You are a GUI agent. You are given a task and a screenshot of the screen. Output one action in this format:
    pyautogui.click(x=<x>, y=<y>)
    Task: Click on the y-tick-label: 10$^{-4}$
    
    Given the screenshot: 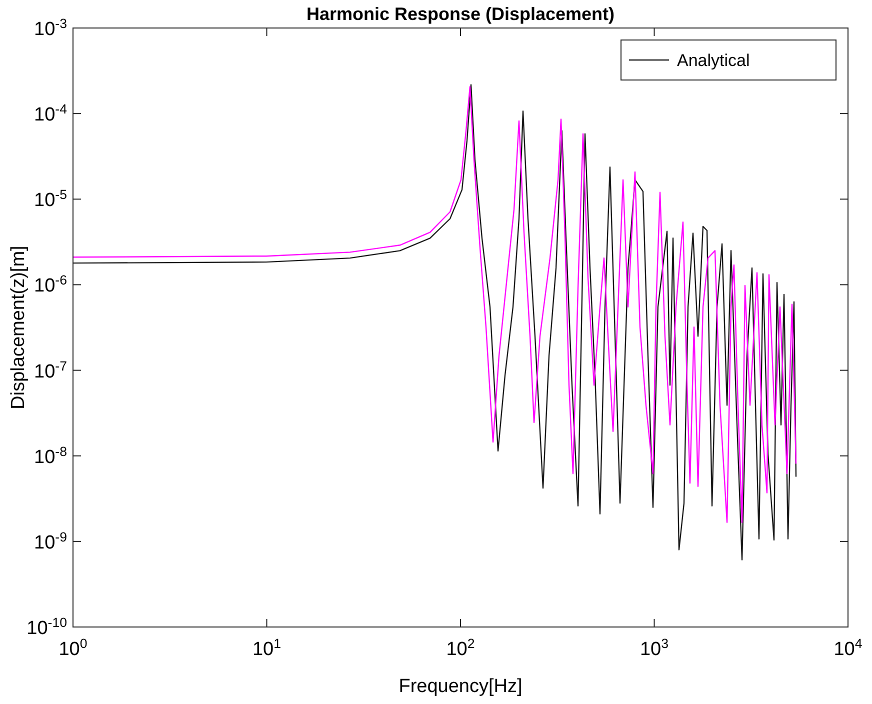 What is the action you would take?
    pyautogui.click(x=50, y=113)
    